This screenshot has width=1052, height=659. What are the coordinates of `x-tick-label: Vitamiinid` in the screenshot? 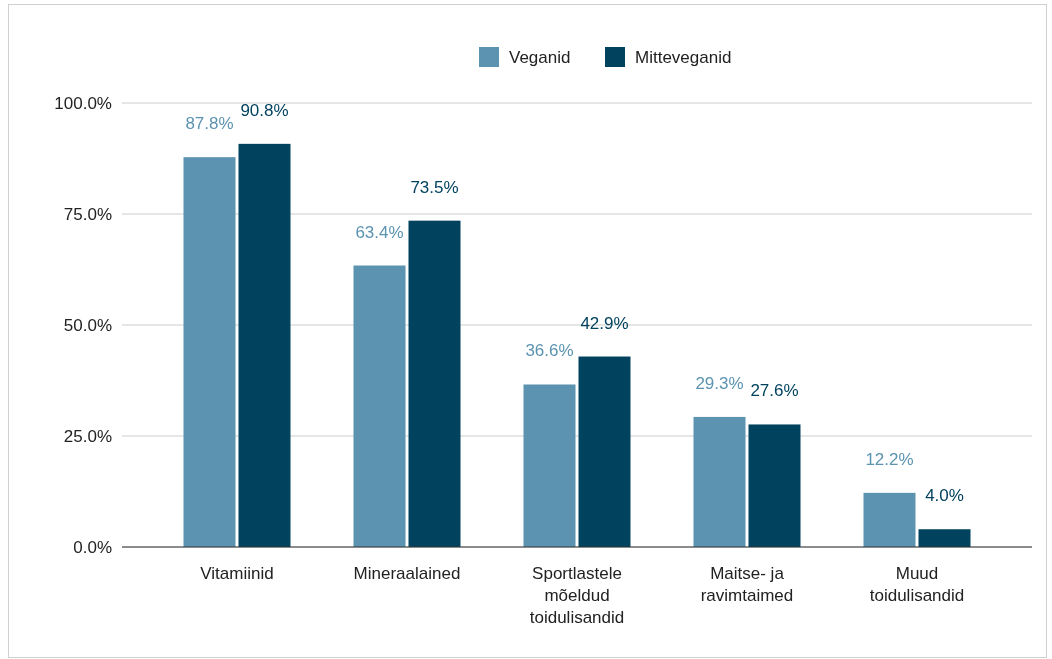 It's located at (237, 573).